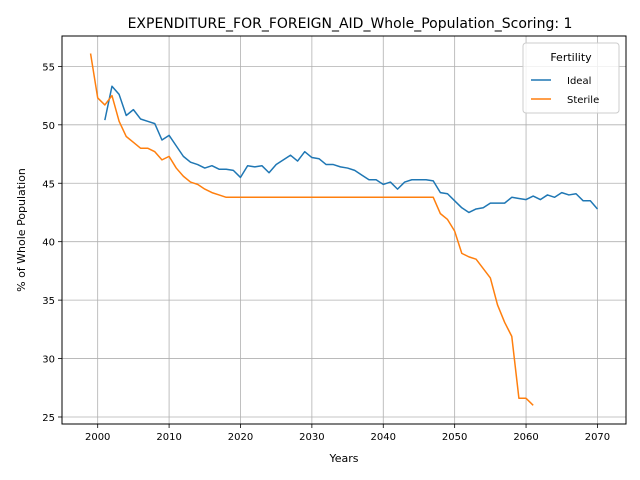  What do you see at coordinates (583, 100) in the screenshot?
I see `legend-label-sterile: Sterile` at bounding box center [583, 100].